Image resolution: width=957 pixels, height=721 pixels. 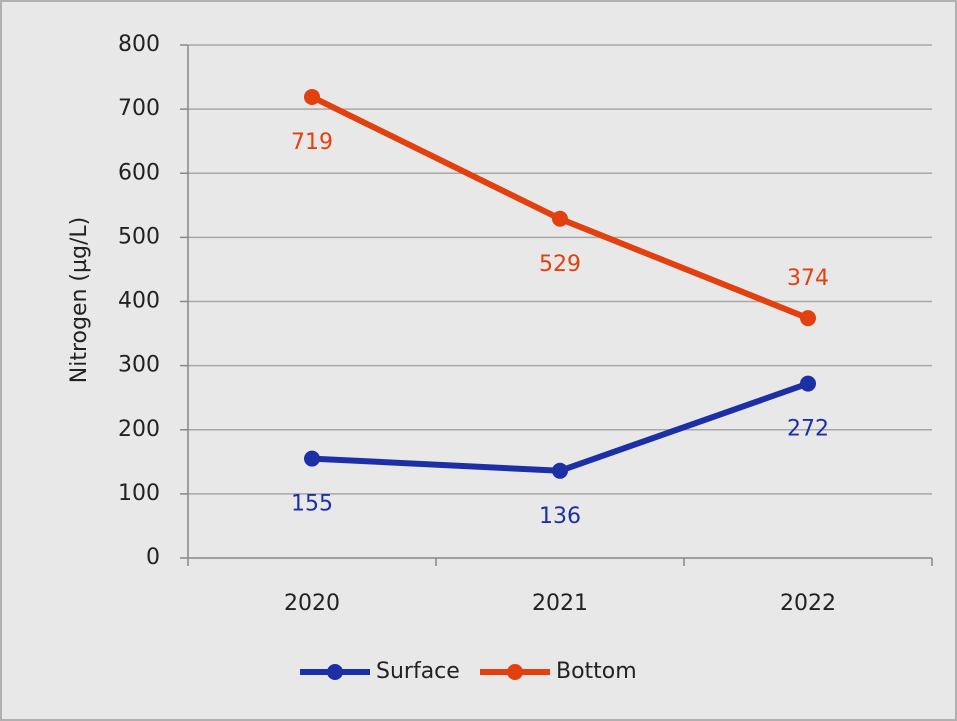 I want to click on y-tick-label: 300, so click(x=139, y=365).